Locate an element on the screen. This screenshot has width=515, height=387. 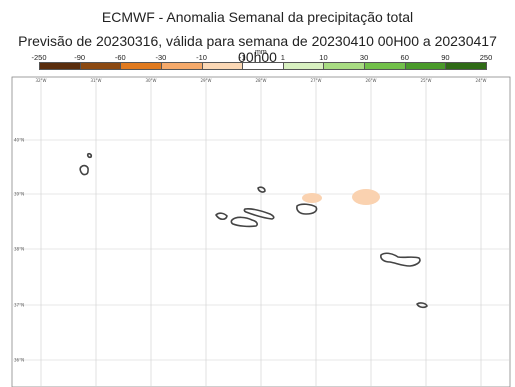
colorbar-tick-label: 90 is located at coordinates (445, 57).